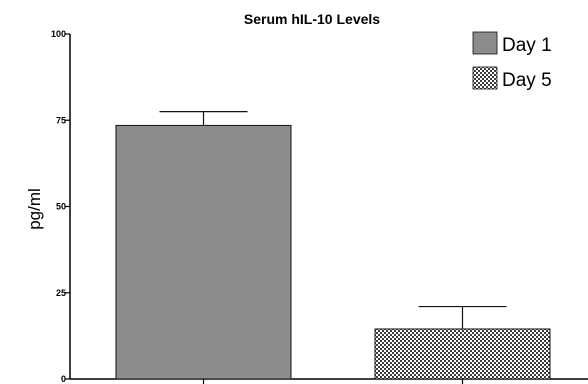 This screenshot has height=384, width=588. I want to click on y-axis-label: pg/ml, so click(34, 209).